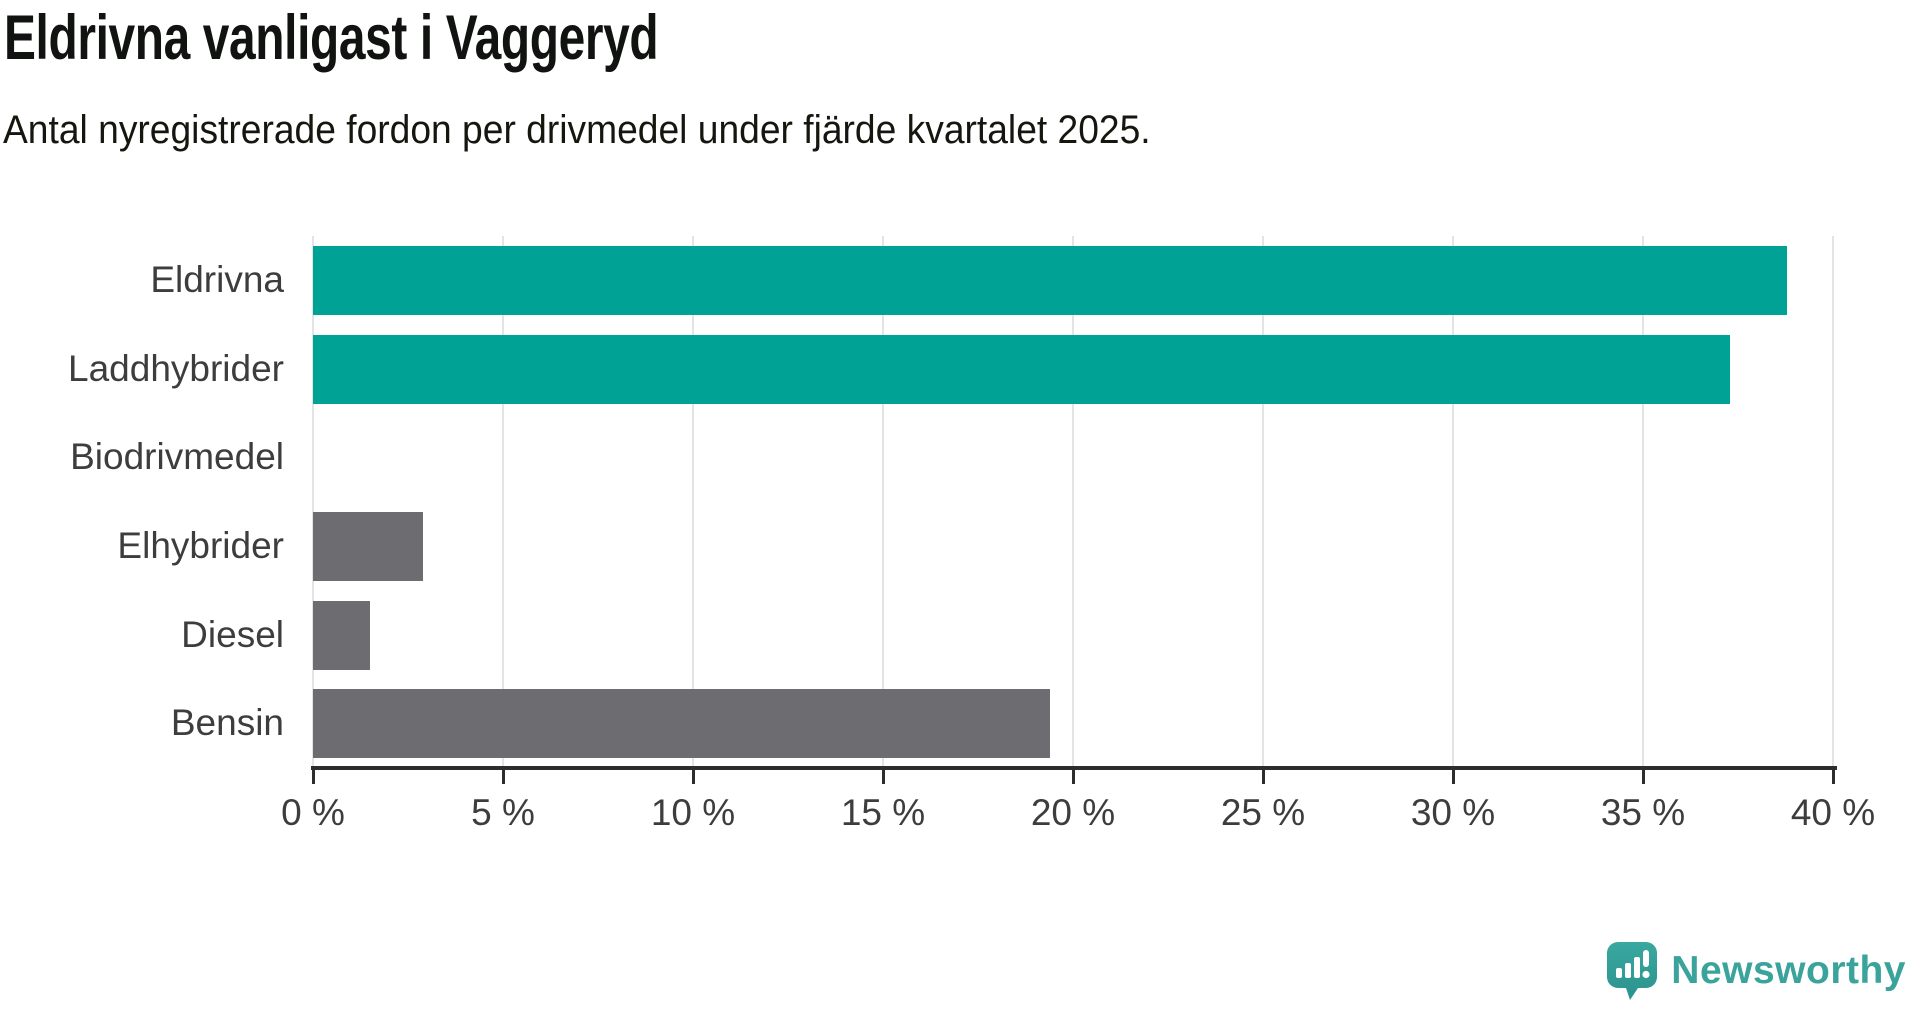  Describe the element at coordinates (1050, 280) in the screenshot. I see `bar-eldrivna` at that location.